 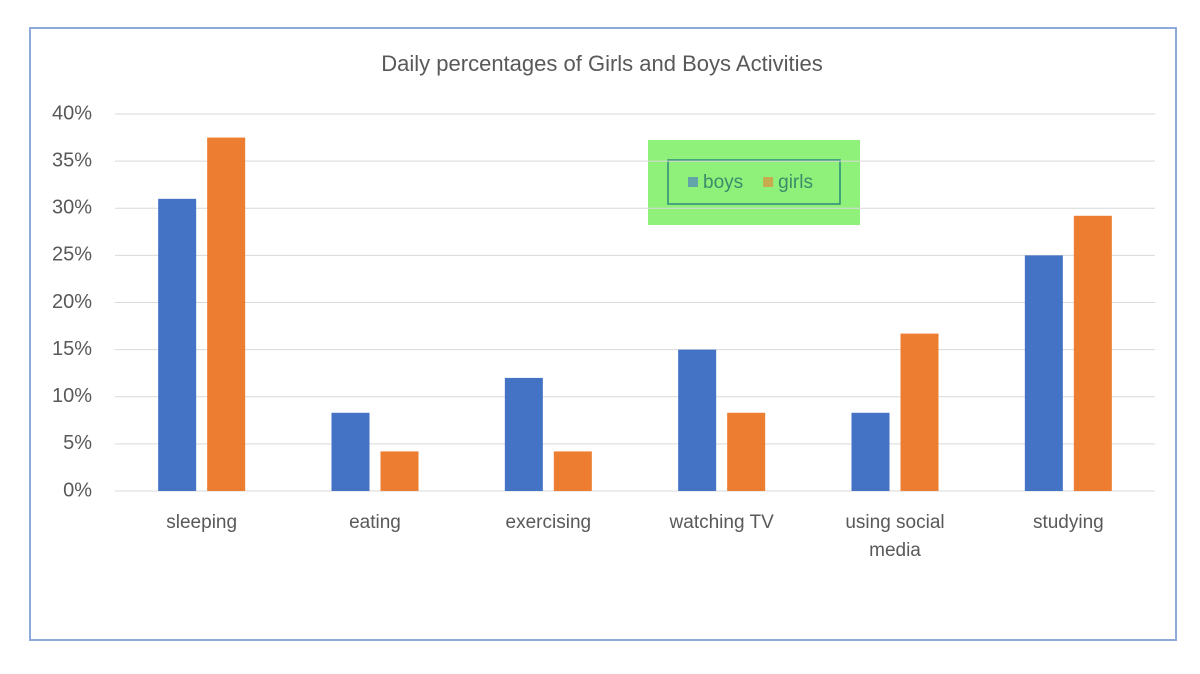 I want to click on y-tick-label: 20%, so click(x=72, y=302).